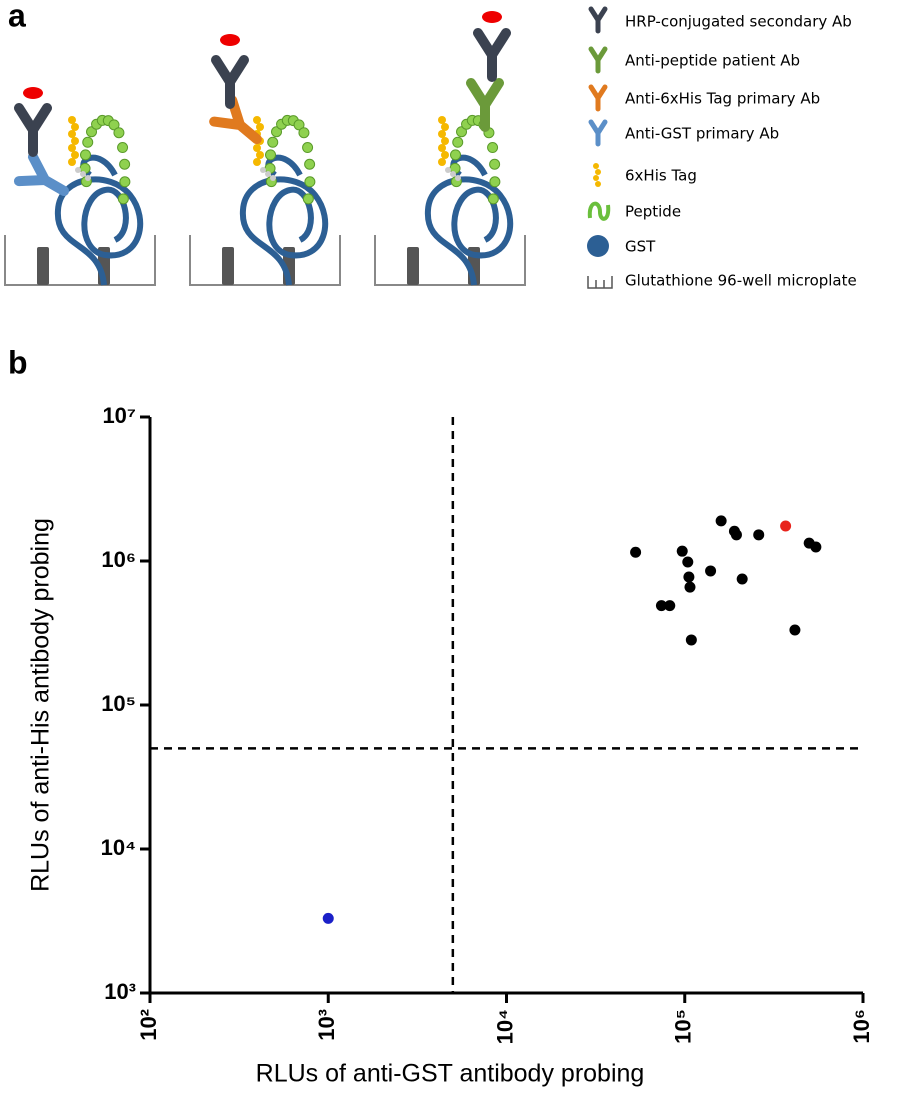 Image resolution: width=898 pixels, height=1097 pixels. What do you see at coordinates (598, 246) in the screenshot?
I see `gst-icon` at bounding box center [598, 246].